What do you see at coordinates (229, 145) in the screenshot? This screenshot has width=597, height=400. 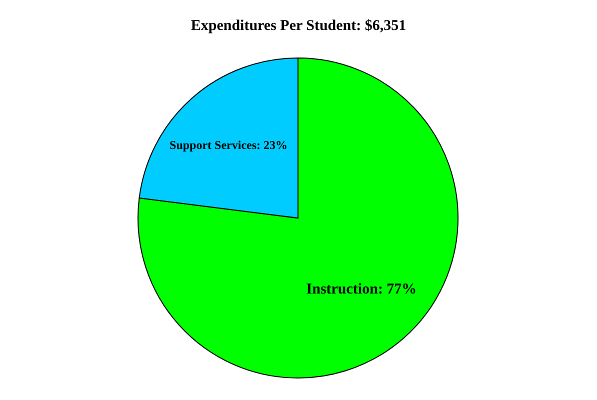 I see `slice-label: Support Services: 23%` at bounding box center [229, 145].